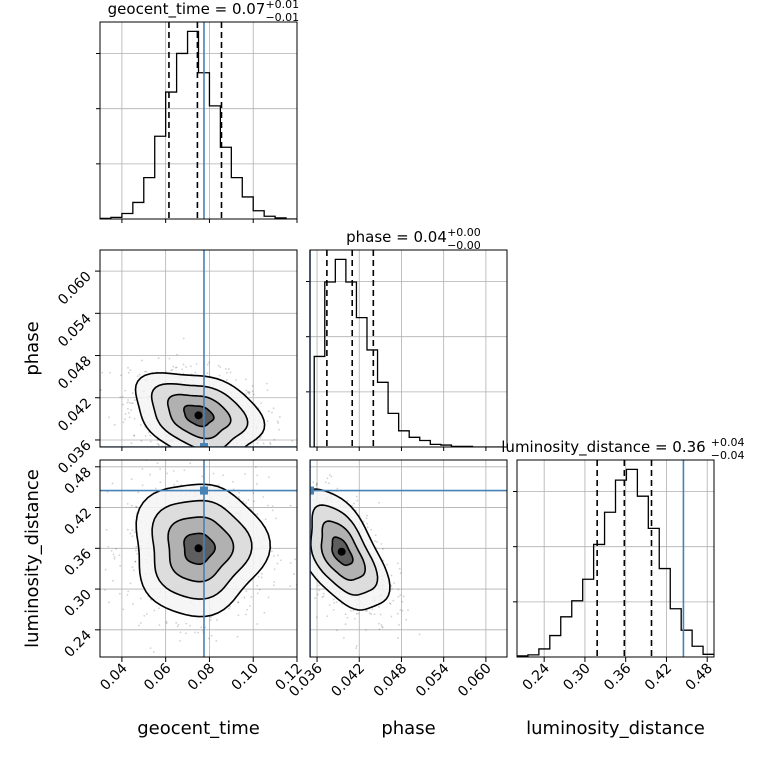 The height and width of the screenshot is (760, 760). What do you see at coordinates (475, 681) in the screenshot?
I see `x-tick-label: 0.060` at bounding box center [475, 681].